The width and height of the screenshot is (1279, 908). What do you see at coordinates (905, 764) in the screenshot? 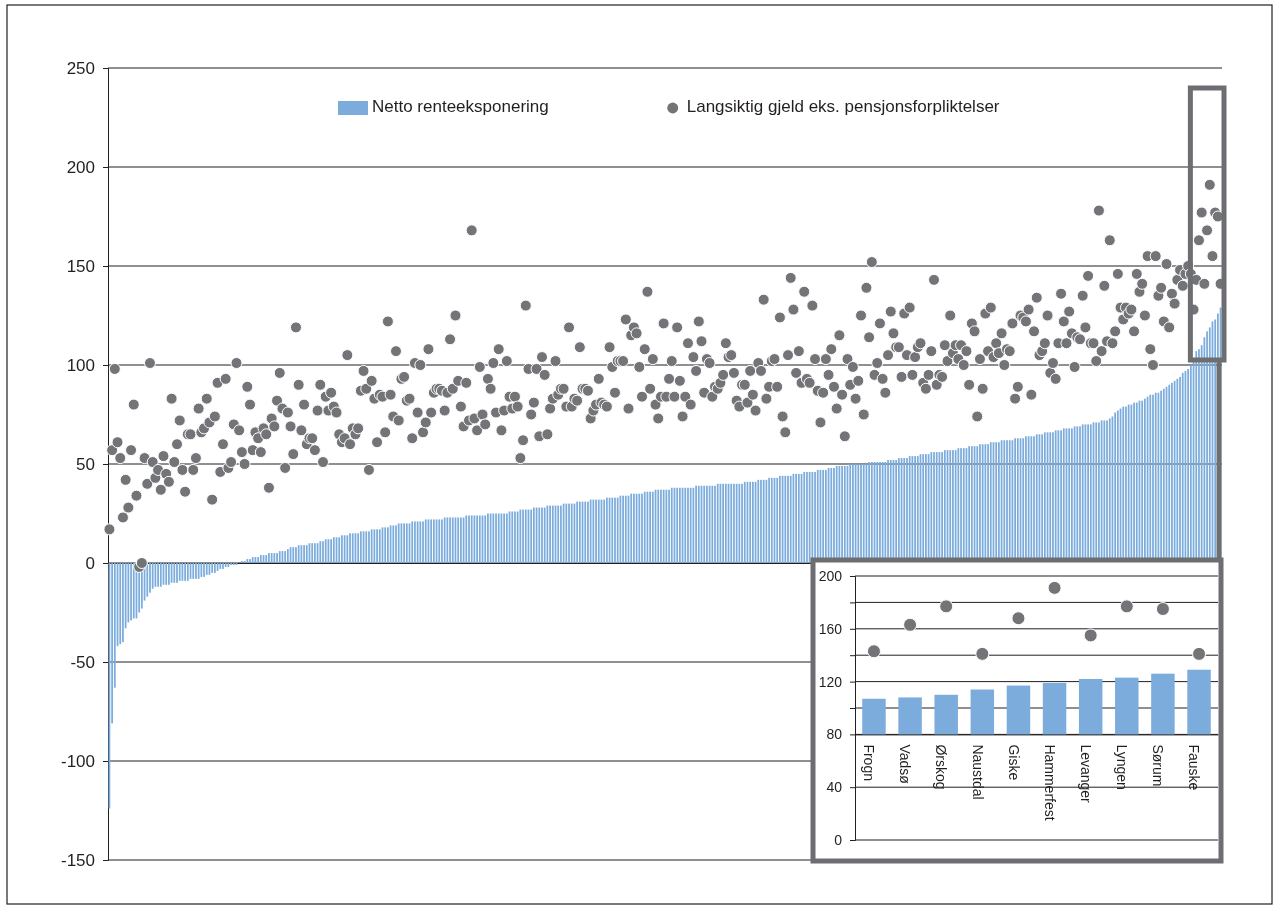
I see `x-tick-label: Vadsø` at bounding box center [905, 764].